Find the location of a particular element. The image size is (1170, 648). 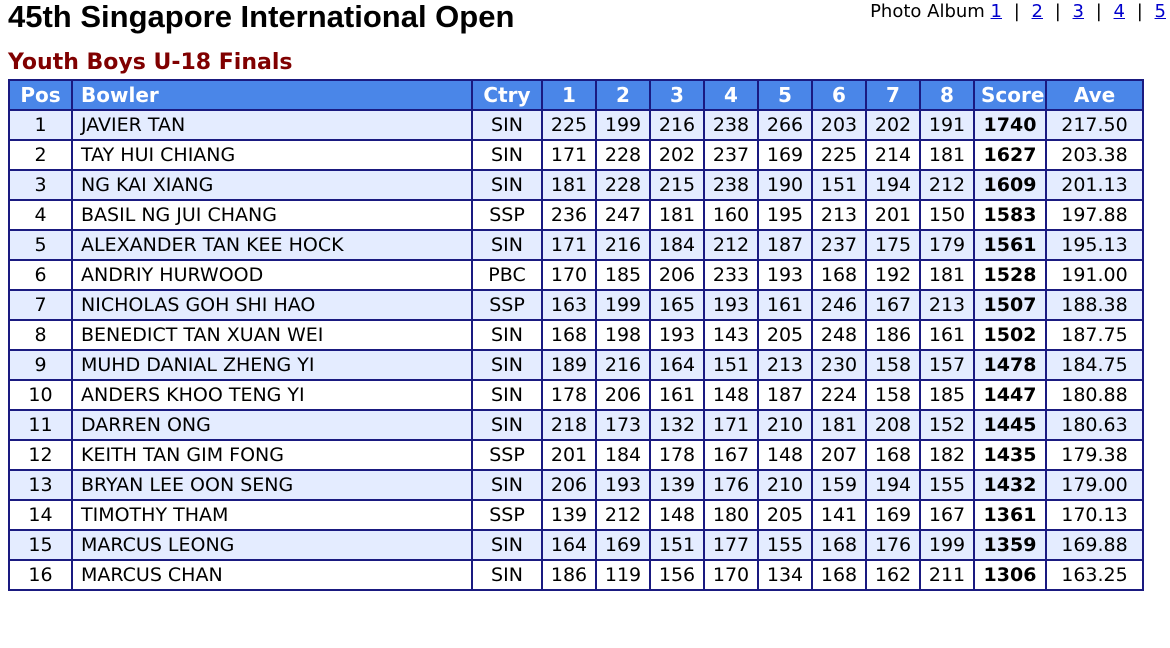

game-2-cell: 169 is located at coordinates (623, 545).